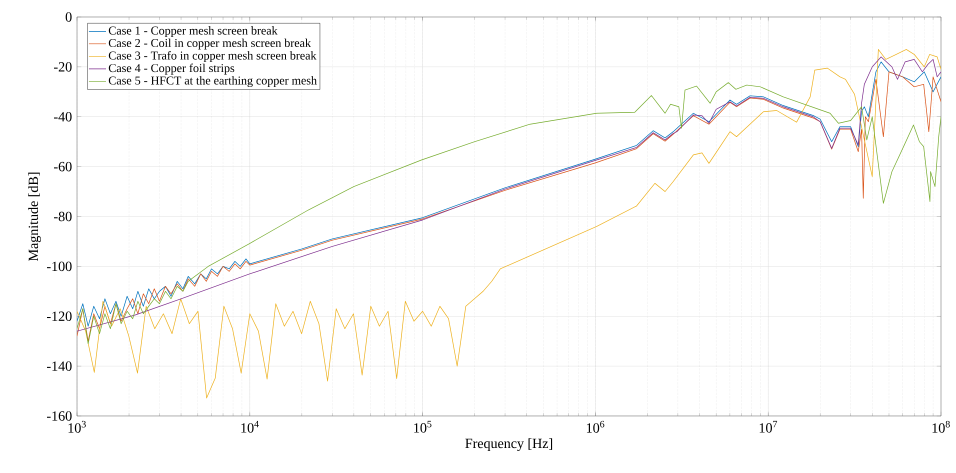 The width and height of the screenshot is (956, 473). What do you see at coordinates (63, 117) in the screenshot?
I see `y-tick-label: -40` at bounding box center [63, 117].